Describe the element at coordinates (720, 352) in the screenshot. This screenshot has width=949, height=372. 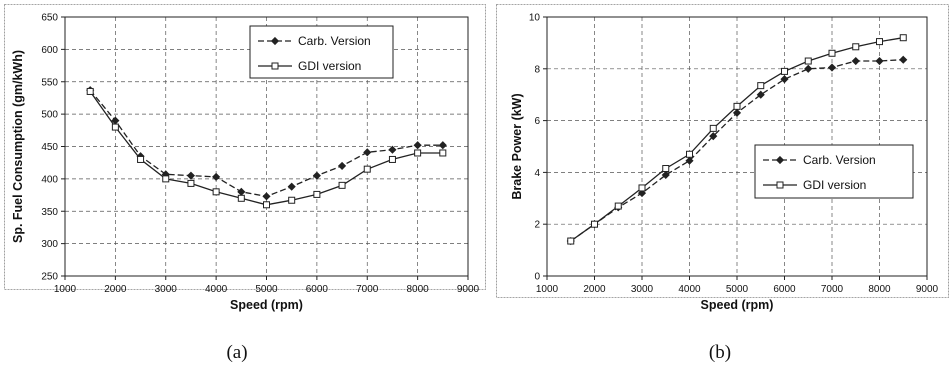
I see `figure-caption: (b)` at that location.